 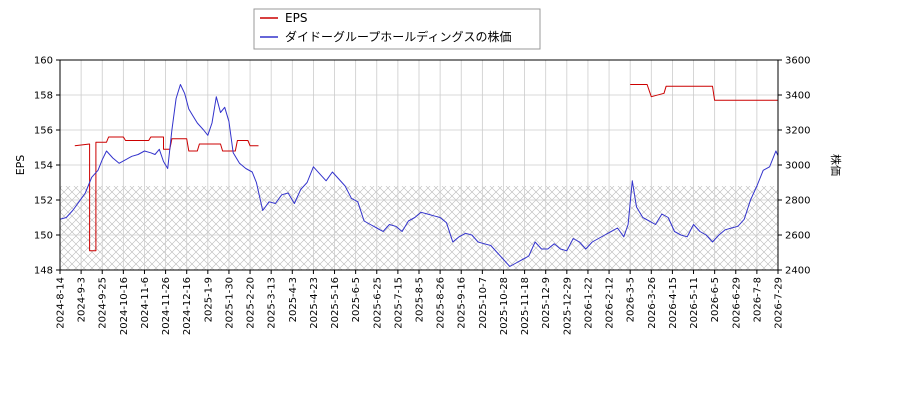 I want to click on x-tick-label: 2026-3-26, so click(x=652, y=303).